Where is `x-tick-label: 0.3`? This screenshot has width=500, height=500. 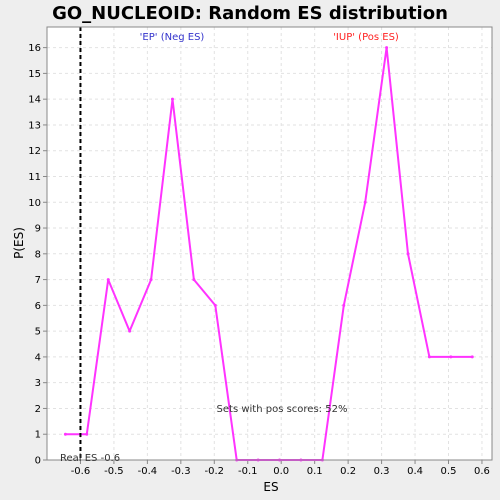
x-tick-label: 0.3 is located at coordinates (382, 471).